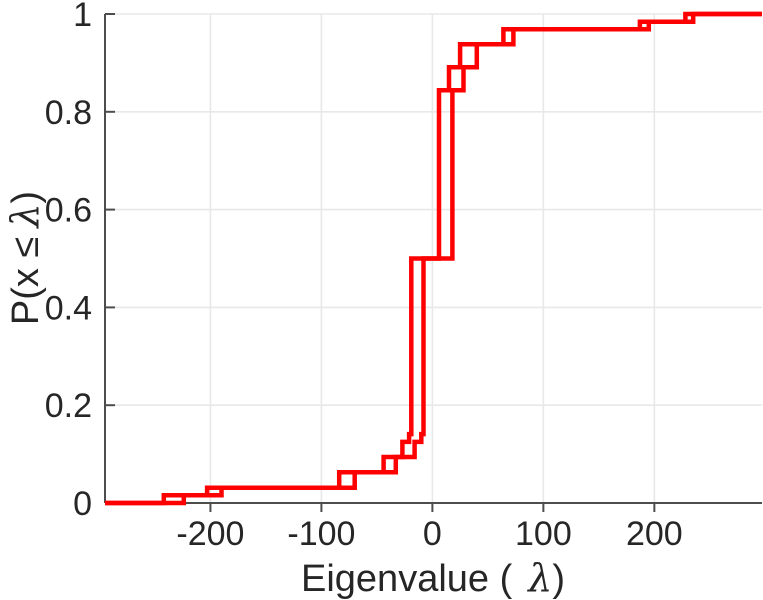 This screenshot has height=600, width=763. I want to click on y-axis-label-close-paren: ), so click(26, 197).